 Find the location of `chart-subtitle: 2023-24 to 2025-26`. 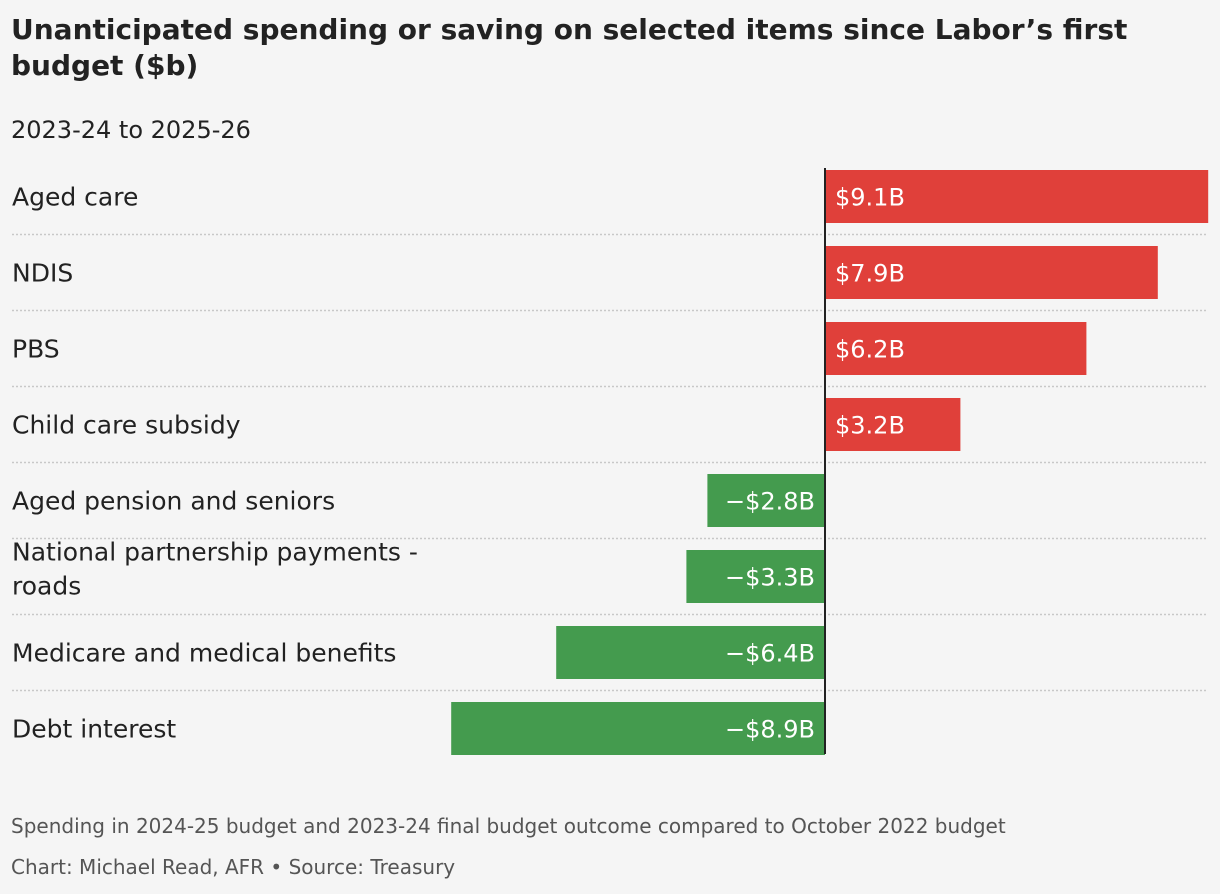

chart-subtitle: 2023-24 to 2025-26 is located at coordinates (131, 130).